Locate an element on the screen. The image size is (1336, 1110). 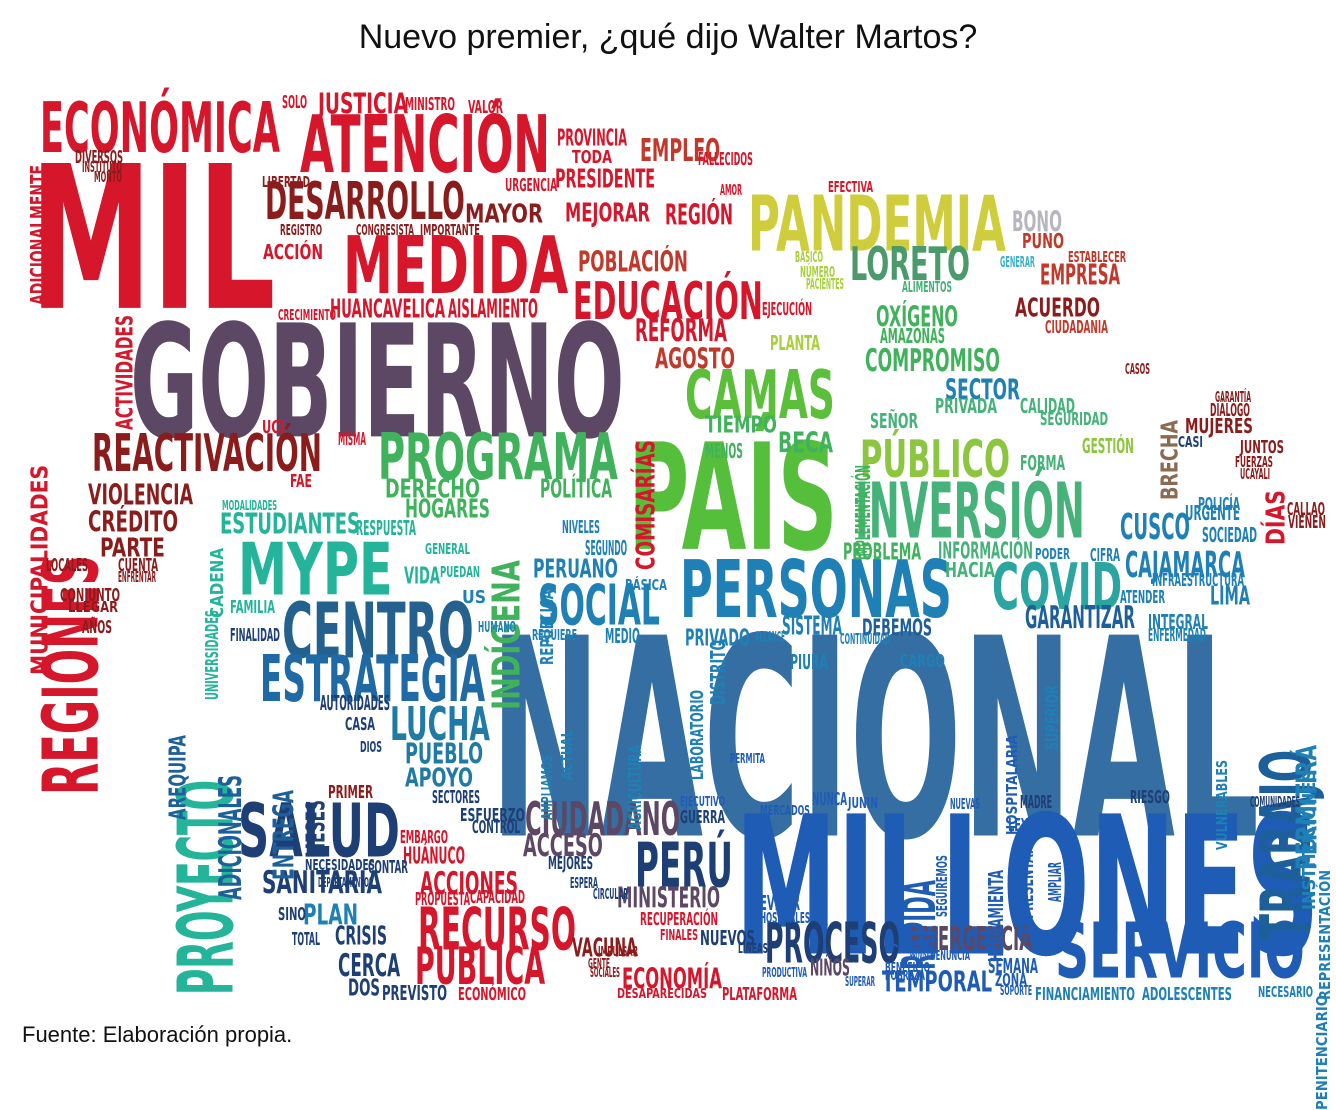
cloud-word: ACTIVIDADES is located at coordinates (124, 372).